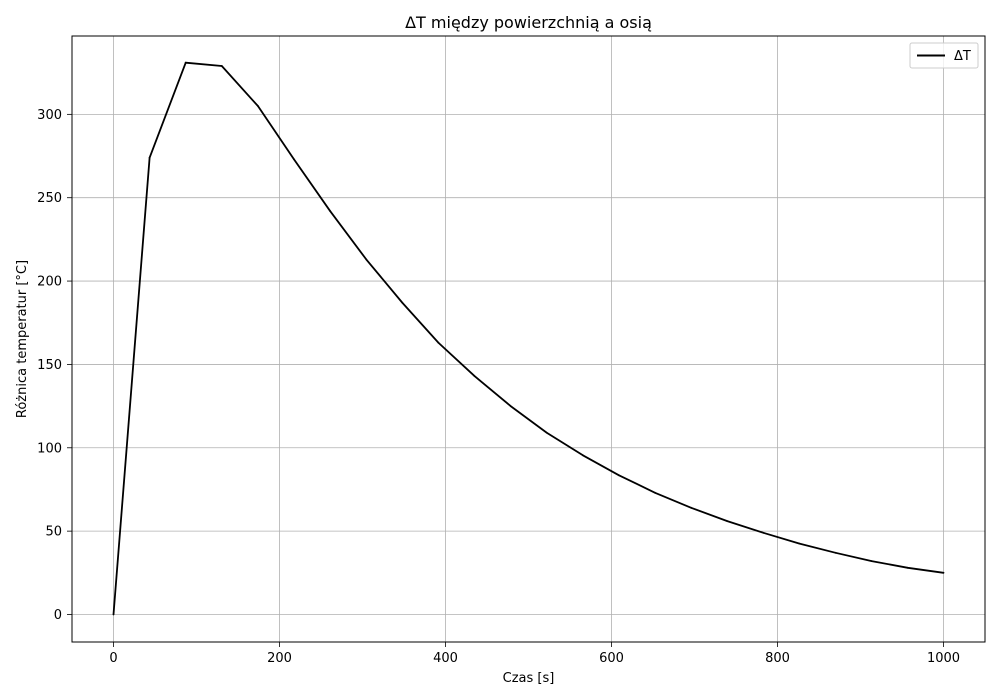 The height and width of the screenshot is (700, 1000). I want to click on y-tick-label: 200, so click(49, 282).